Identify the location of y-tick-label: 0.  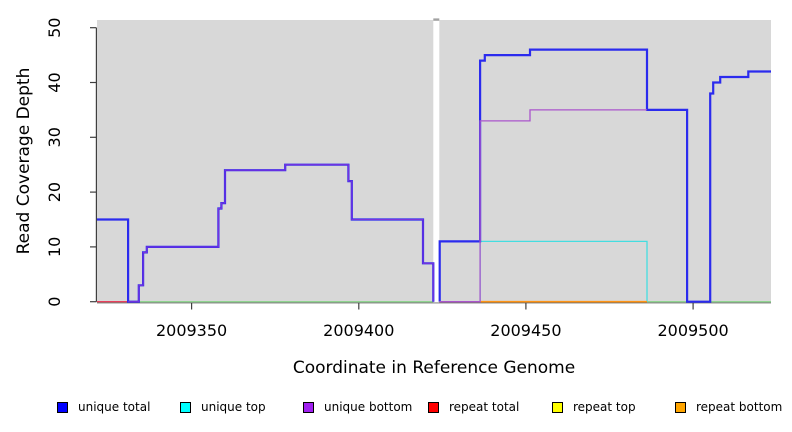
(54, 302).